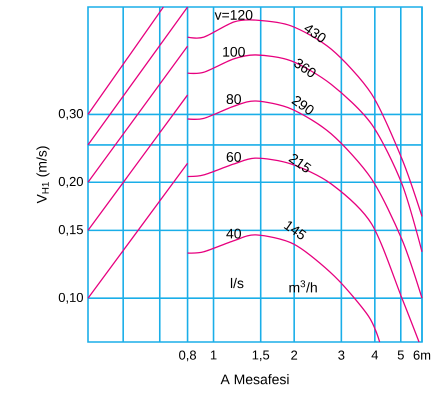  I want to click on x-axis-title: A Mesafesi, so click(254, 379).